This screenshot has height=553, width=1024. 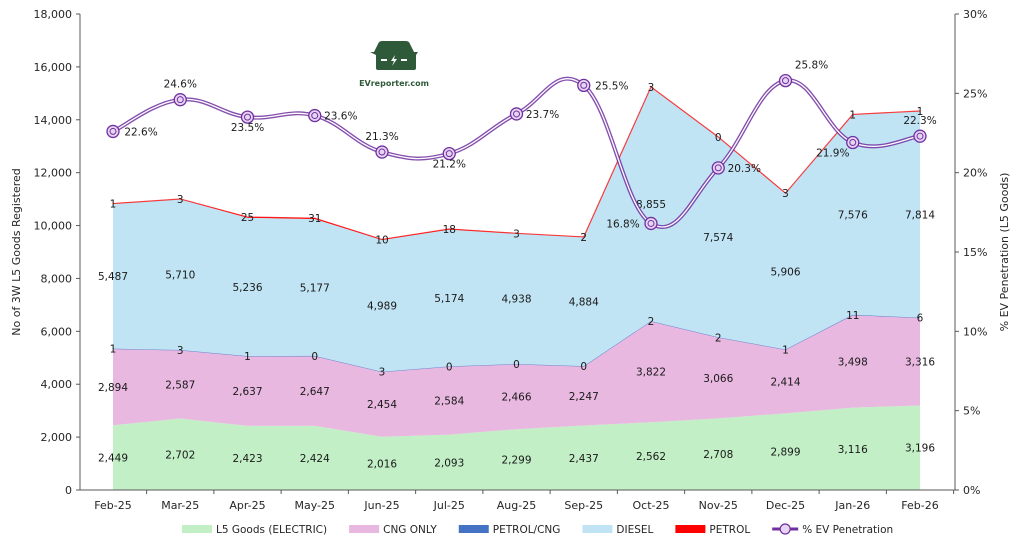 I want to click on data-label: 2, so click(x=651, y=322).